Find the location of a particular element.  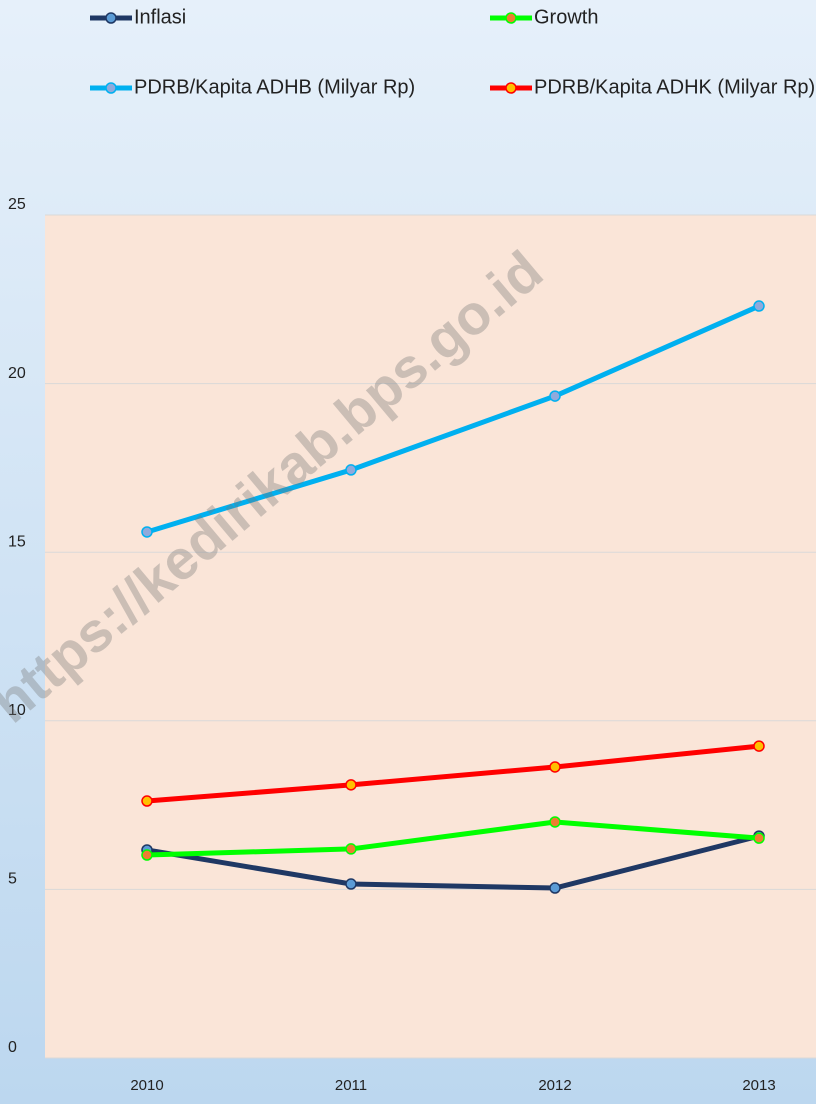

legend-label: Growth is located at coordinates (566, 17).